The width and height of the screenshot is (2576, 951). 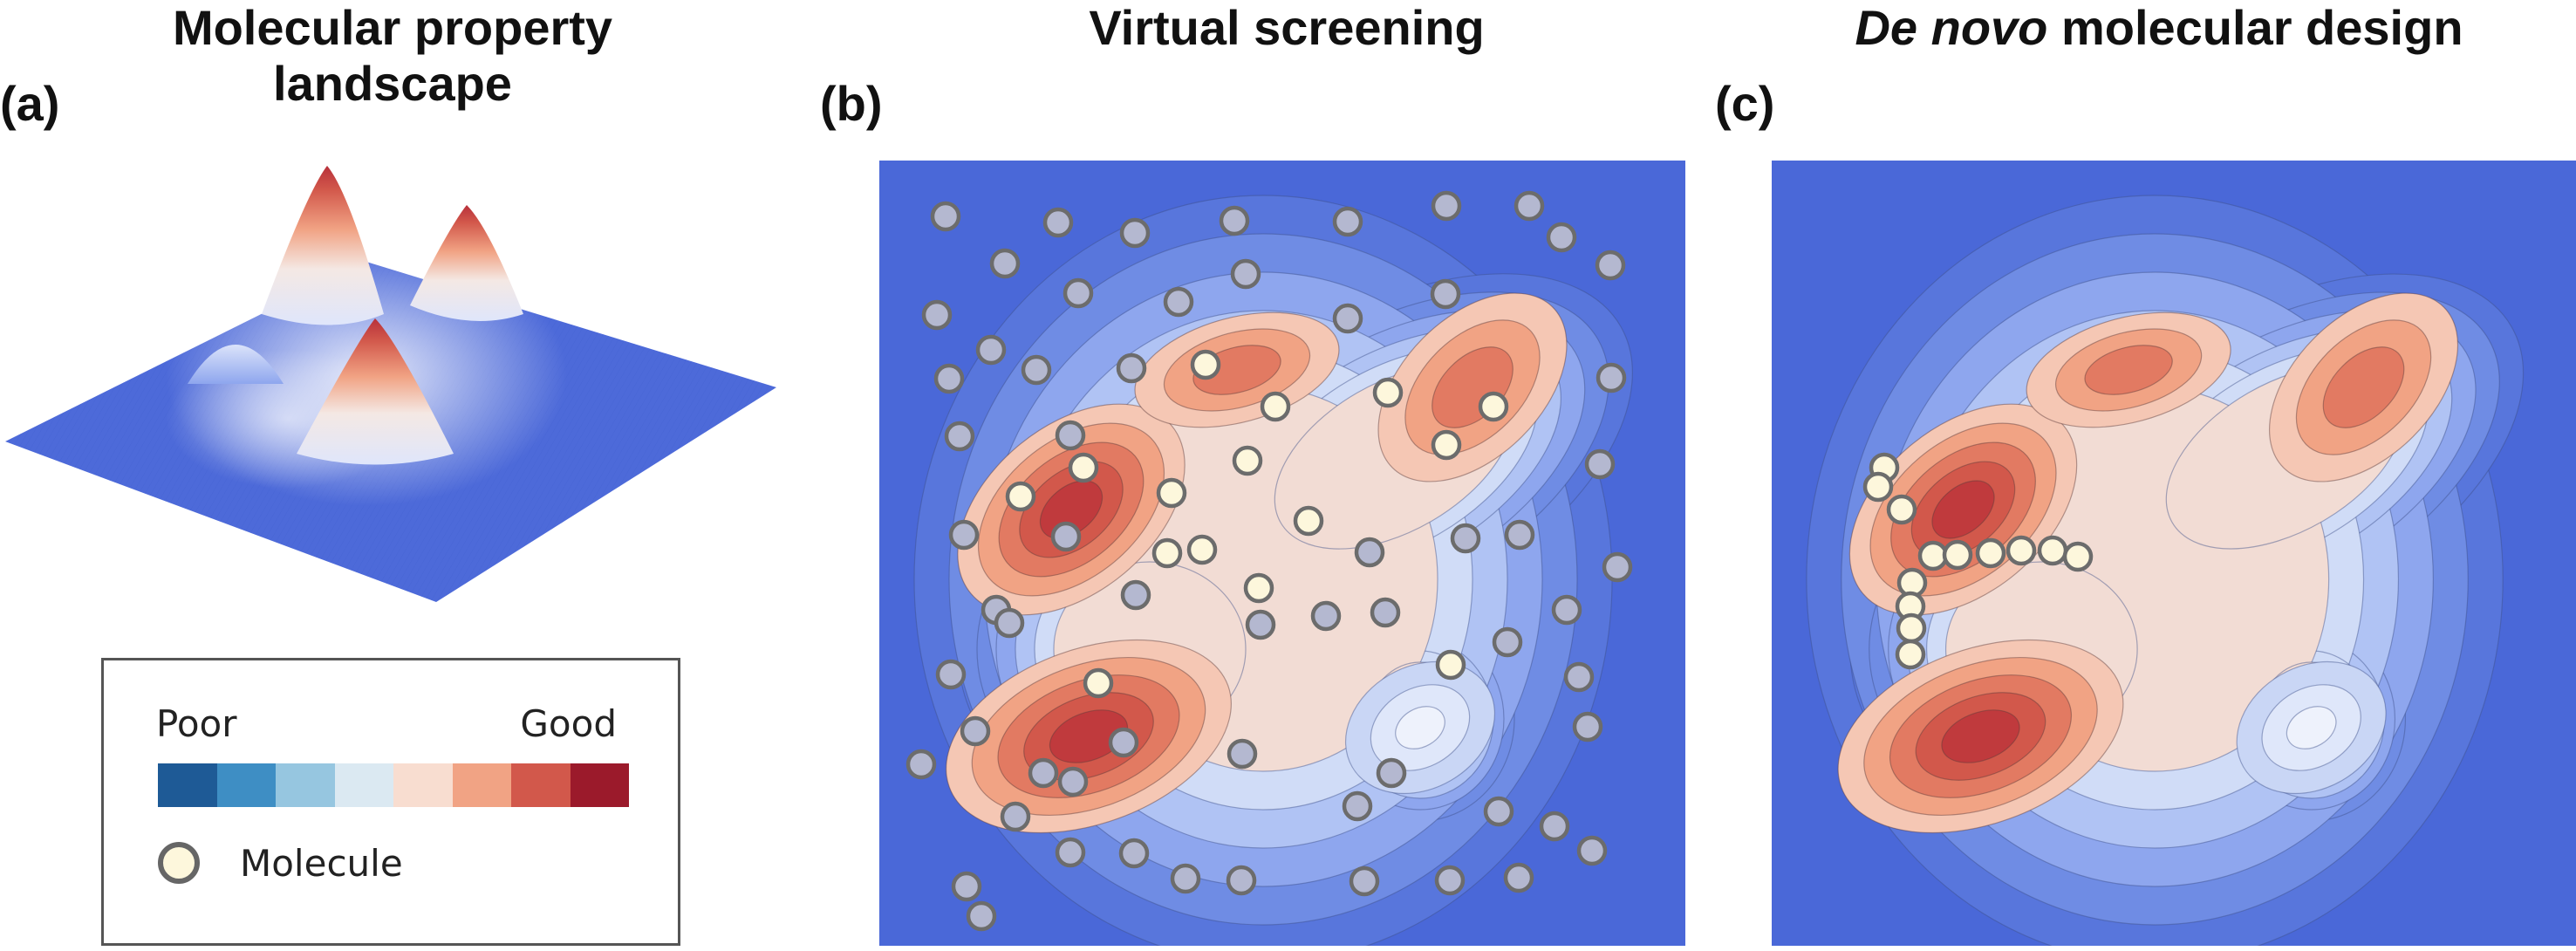 What do you see at coordinates (2255, 27) in the screenshot?
I see `title-c-rest: molecular design` at bounding box center [2255, 27].